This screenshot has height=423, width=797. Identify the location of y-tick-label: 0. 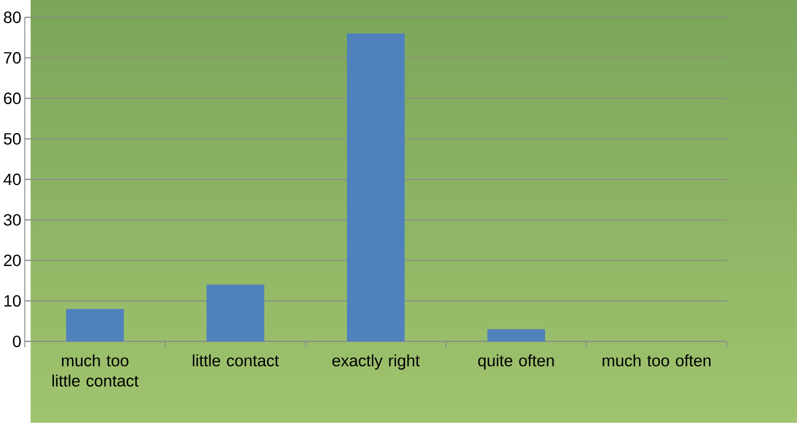
(16, 342).